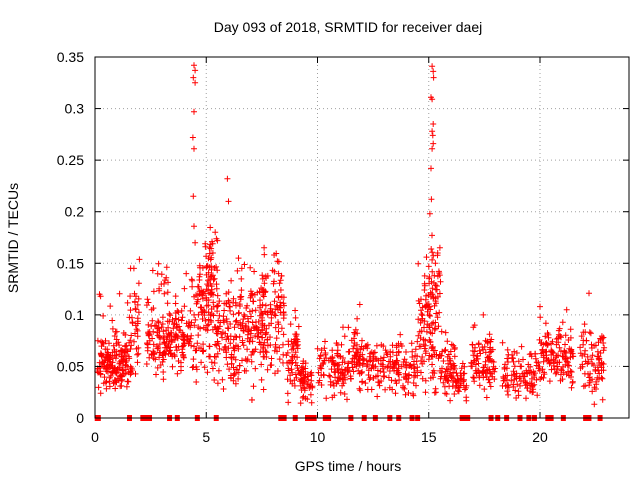 Image resolution: width=640 pixels, height=480 pixels. I want to click on y-tick-label: 0.35, so click(70, 57).